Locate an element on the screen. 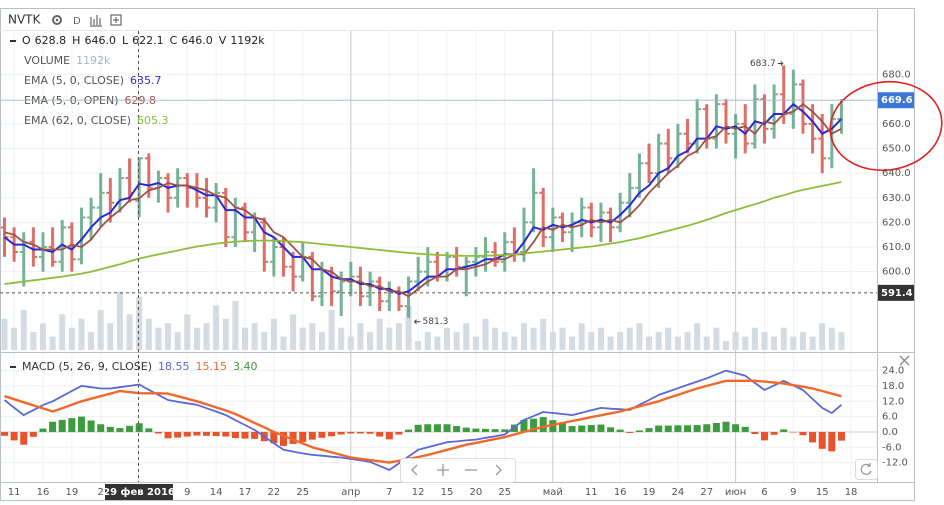 This screenshot has width=944, height=505. zoom-in-button is located at coordinates (443, 470).